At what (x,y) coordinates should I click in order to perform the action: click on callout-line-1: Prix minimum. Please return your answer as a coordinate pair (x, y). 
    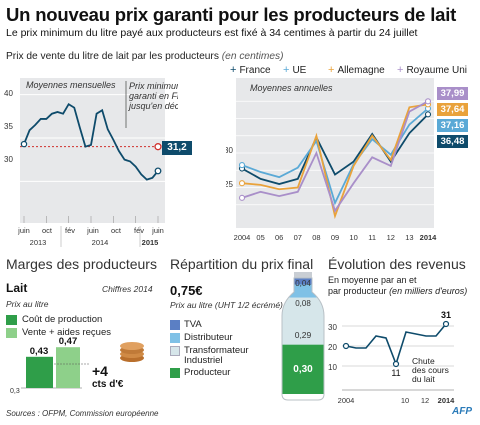
    Looking at the image, I should click on (153, 86).